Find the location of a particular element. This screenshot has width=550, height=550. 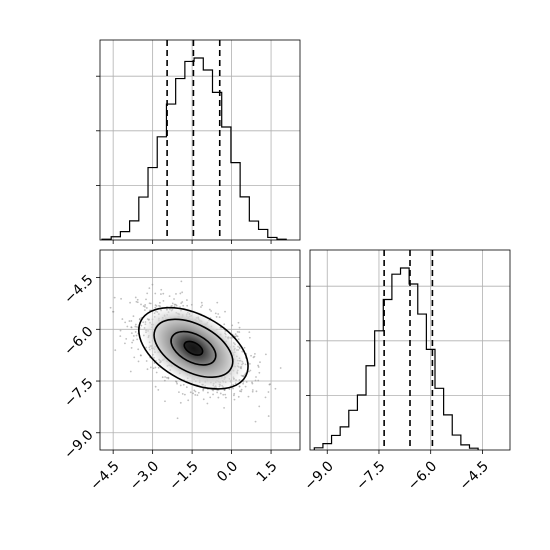

hist-x-quantiles is located at coordinates (193, 140).